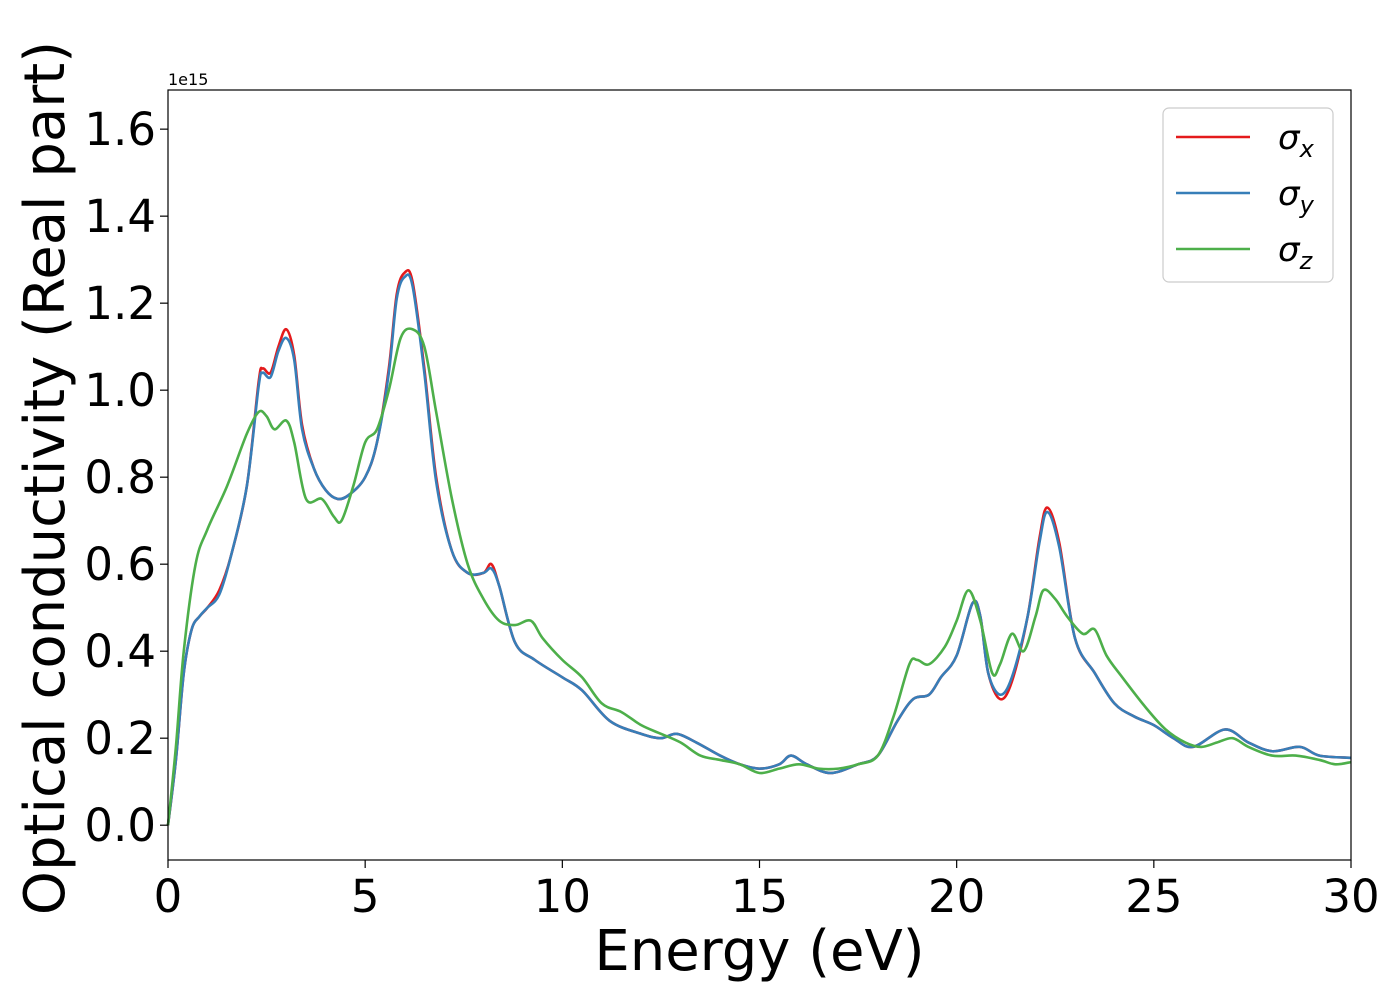  Describe the element at coordinates (188, 79) in the screenshot. I see `y-offset-label: 1e15` at that location.